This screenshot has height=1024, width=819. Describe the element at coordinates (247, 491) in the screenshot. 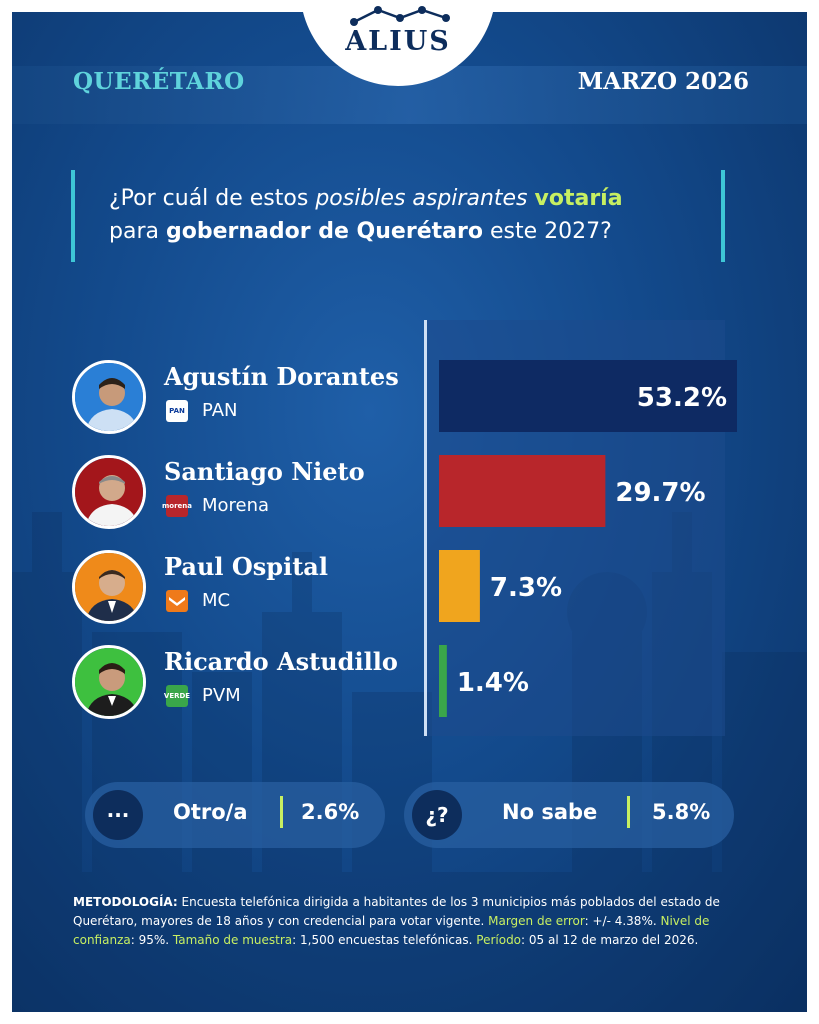

I see `candidate-row: Santiago Nieto morena Morena` at that location.